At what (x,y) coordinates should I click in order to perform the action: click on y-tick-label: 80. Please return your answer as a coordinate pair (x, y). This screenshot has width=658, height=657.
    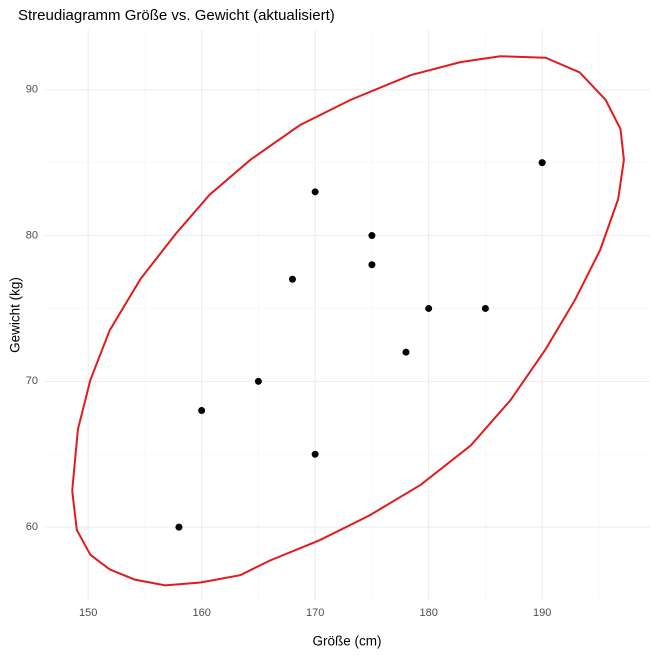
    Looking at the image, I should click on (32, 235).